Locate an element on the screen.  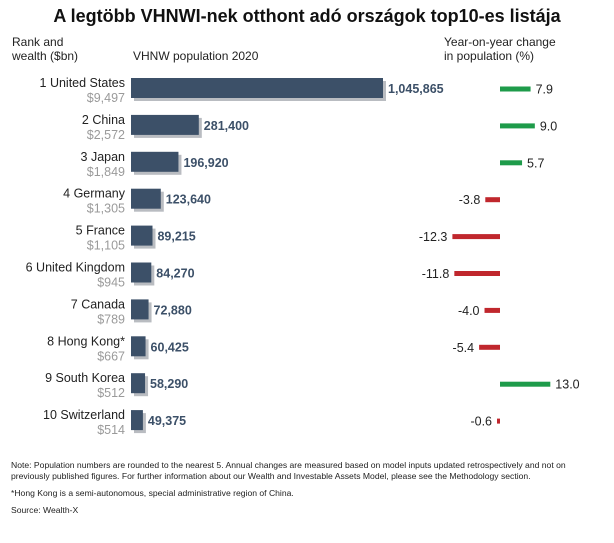
population-value-label: 123,640 is located at coordinates (188, 200).